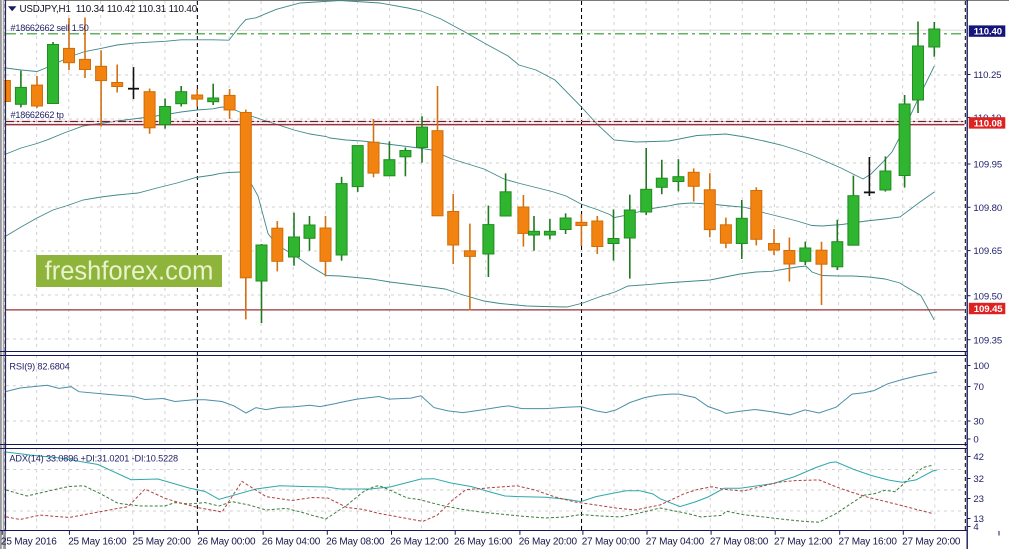 The height and width of the screenshot is (549, 1009). What do you see at coordinates (989, 309) in the screenshot?
I see `svg-text: 109.45` at bounding box center [989, 309].